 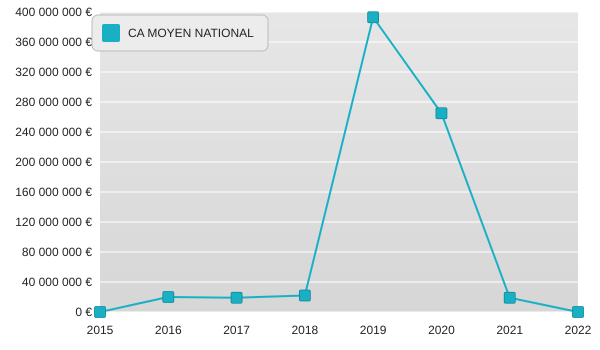 I want to click on y-tick-label: 360 000 000 €, so click(x=53, y=42).